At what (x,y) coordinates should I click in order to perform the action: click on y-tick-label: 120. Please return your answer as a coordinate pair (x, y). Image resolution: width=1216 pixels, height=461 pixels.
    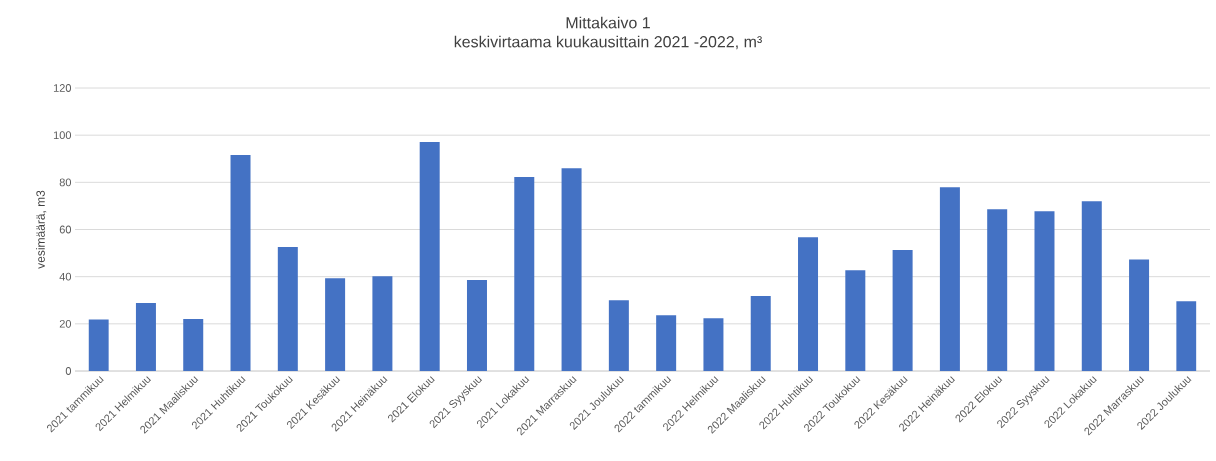
    Looking at the image, I should click on (62, 88).